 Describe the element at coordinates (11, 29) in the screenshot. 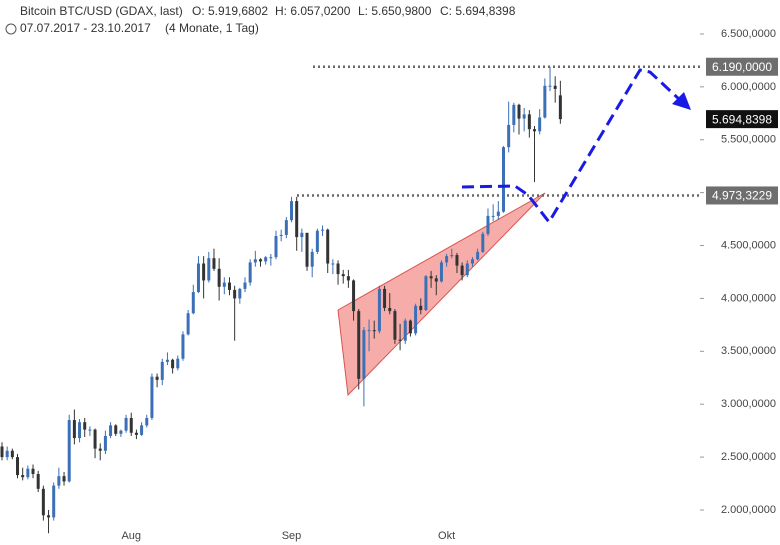

I see `clock-icon` at that location.